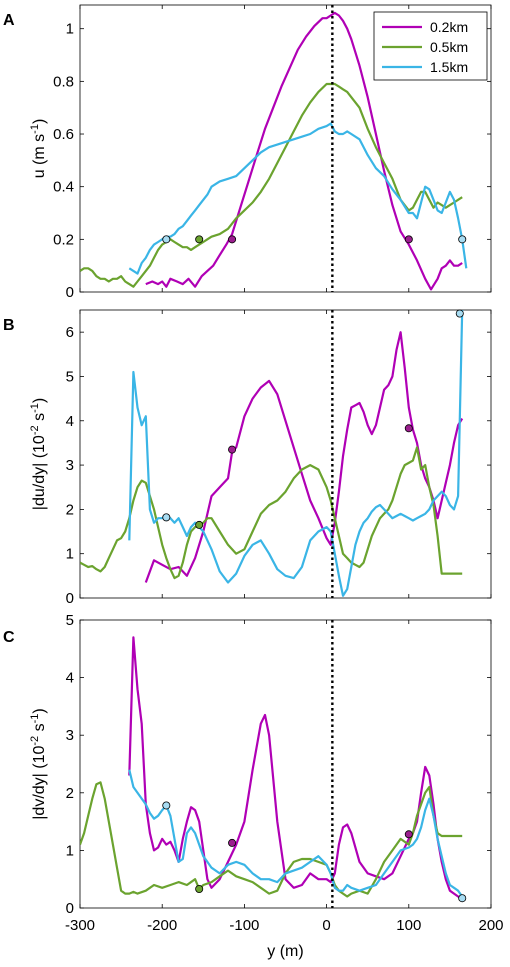  Describe the element at coordinates (9, 20) in the screenshot. I see `panel-label: A` at that location.